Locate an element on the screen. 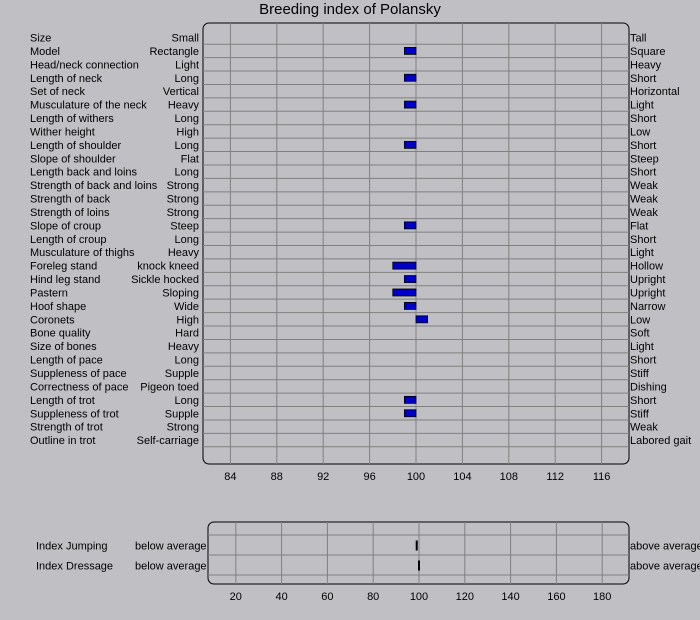  trait-name: Strength of back is located at coordinates (70, 200).